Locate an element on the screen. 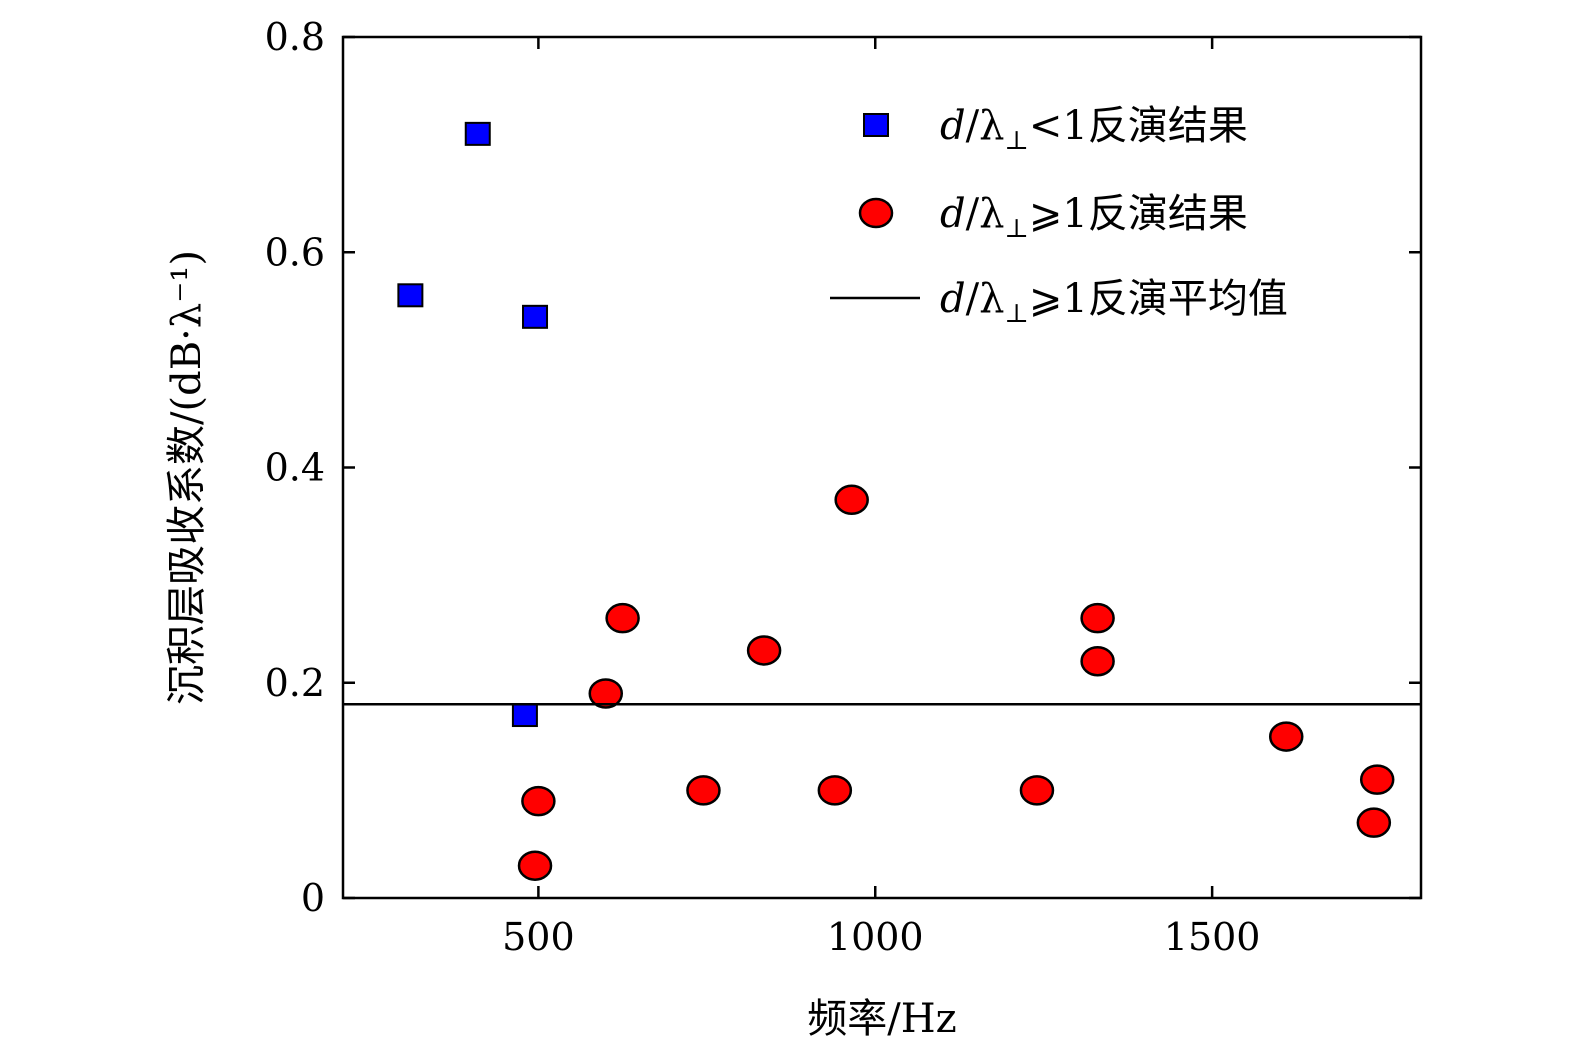 The width and height of the screenshot is (1575, 1063). x-axis-title: 频率/Hz is located at coordinates (881, 1019).